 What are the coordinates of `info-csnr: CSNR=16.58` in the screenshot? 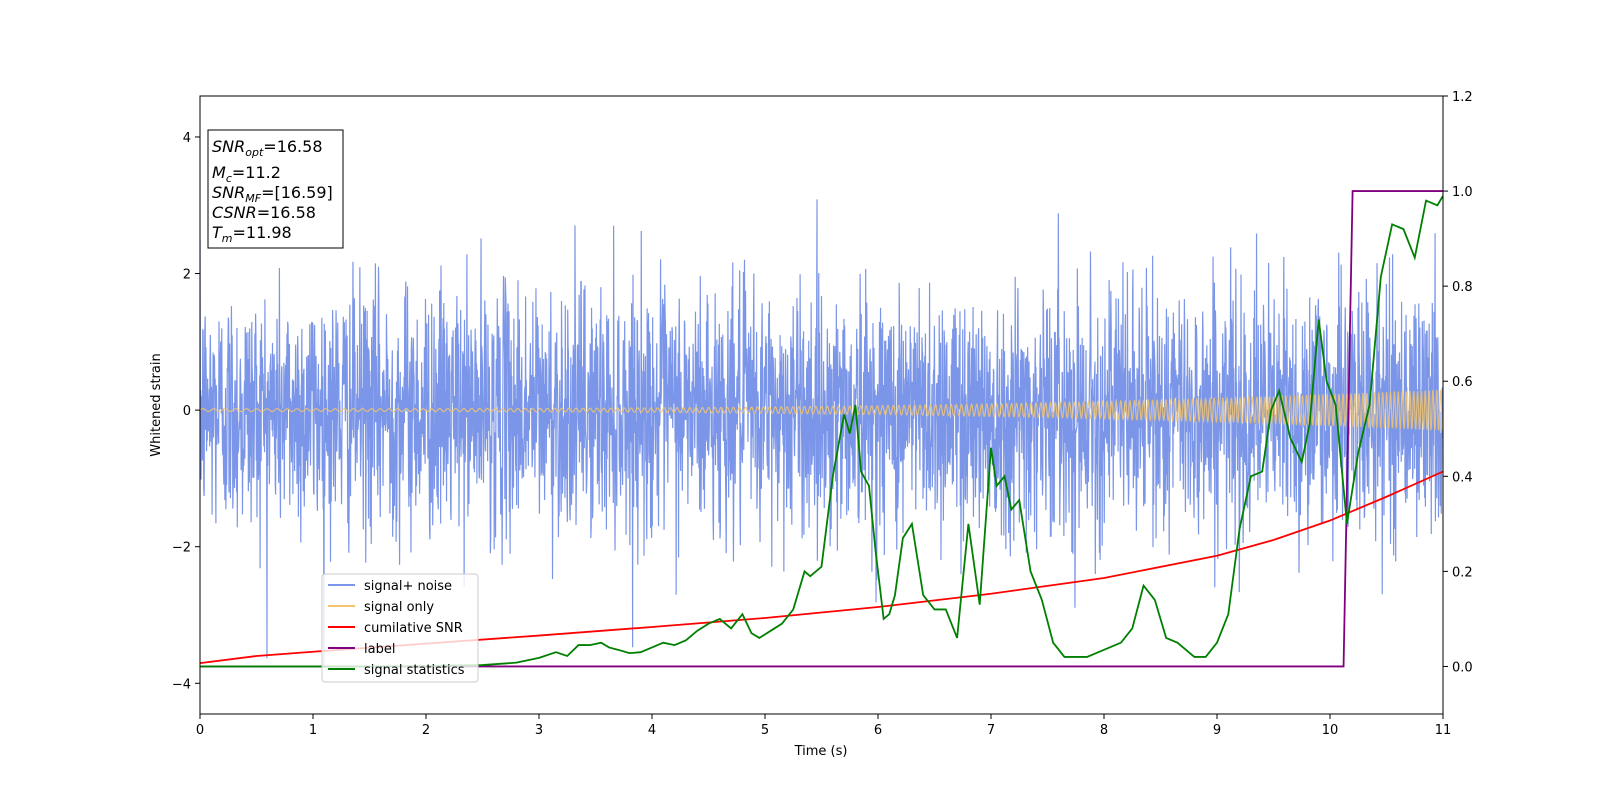 It's located at (264, 212).